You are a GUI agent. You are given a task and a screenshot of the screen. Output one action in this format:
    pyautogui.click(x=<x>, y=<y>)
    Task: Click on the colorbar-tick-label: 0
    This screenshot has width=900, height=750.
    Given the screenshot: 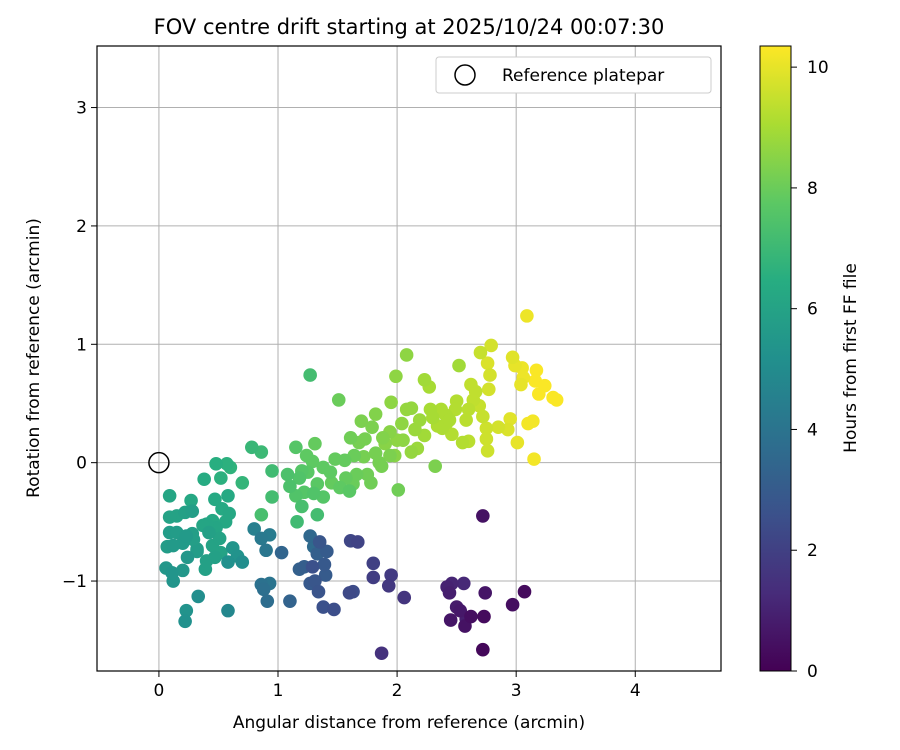 What is the action you would take?
    pyautogui.click(x=812, y=672)
    